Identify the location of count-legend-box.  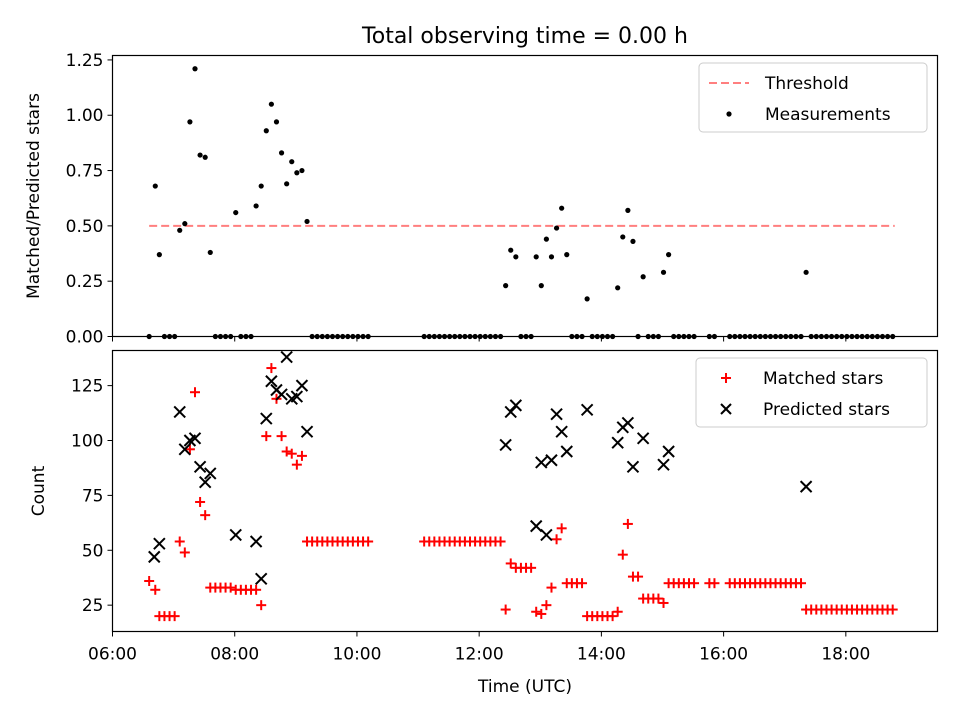
(811, 392).